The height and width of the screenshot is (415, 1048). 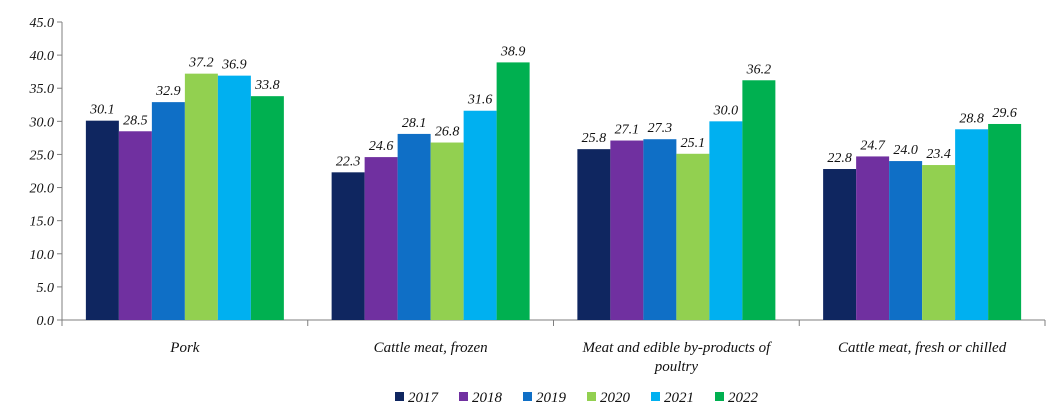 What do you see at coordinates (594, 138) in the screenshot?
I see `data-label: 25.8` at bounding box center [594, 138].